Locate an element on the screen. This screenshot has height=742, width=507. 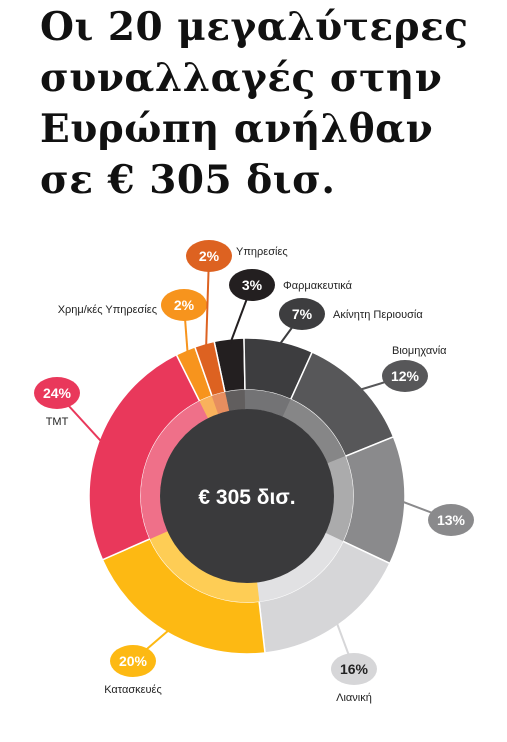
value-label: 13% is located at coordinates (451, 520).